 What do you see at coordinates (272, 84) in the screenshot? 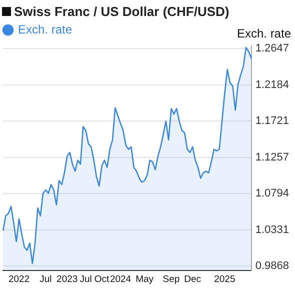
I see `y-tick-label: 1.2184` at bounding box center [272, 84].